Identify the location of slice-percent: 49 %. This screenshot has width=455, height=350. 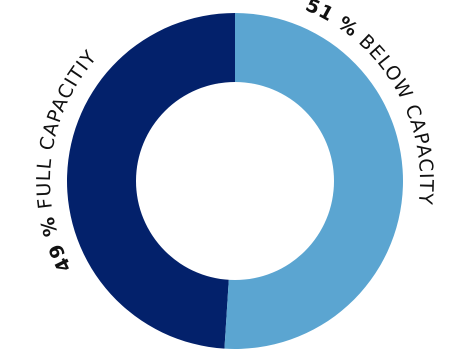
(56, 244).